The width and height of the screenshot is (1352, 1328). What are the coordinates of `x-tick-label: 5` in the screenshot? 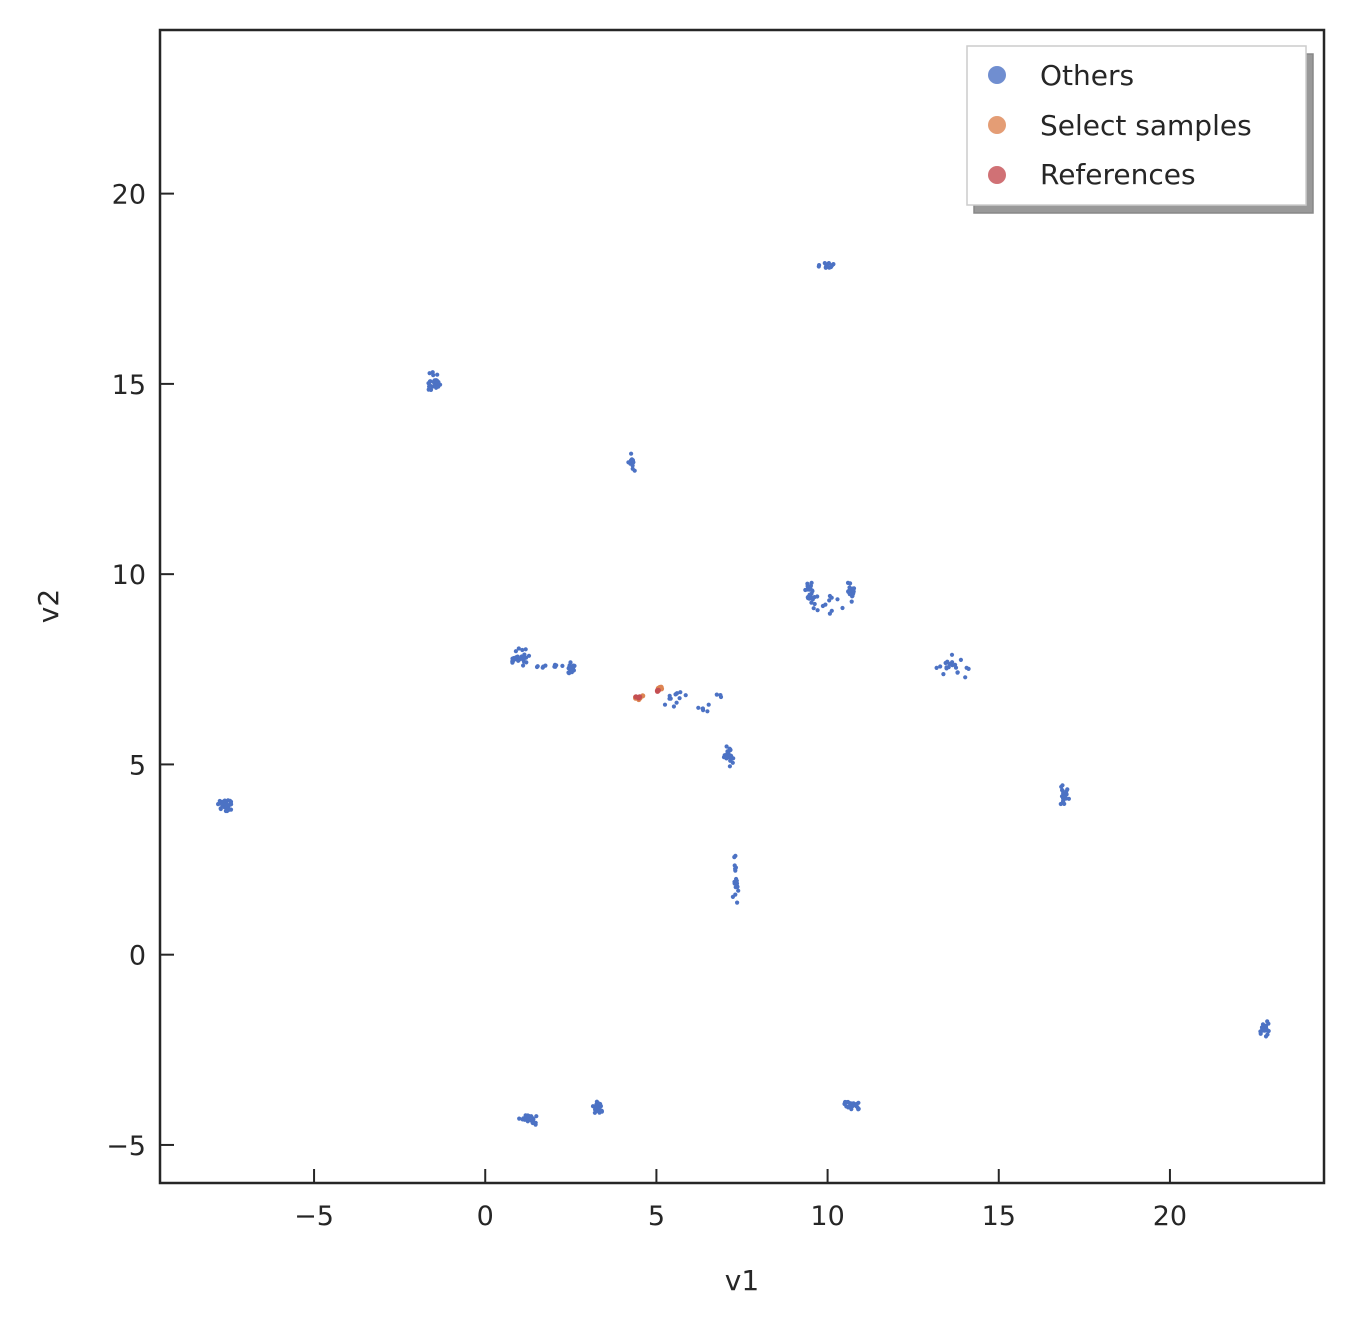 It's located at (656, 1216).